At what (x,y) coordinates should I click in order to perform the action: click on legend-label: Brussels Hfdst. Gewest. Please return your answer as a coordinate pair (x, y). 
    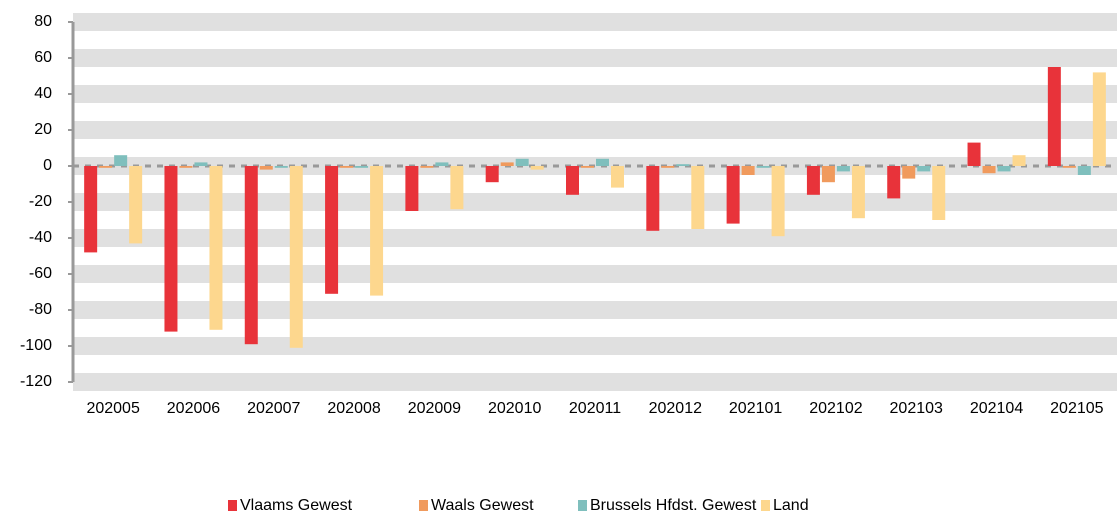
    Looking at the image, I should click on (673, 505).